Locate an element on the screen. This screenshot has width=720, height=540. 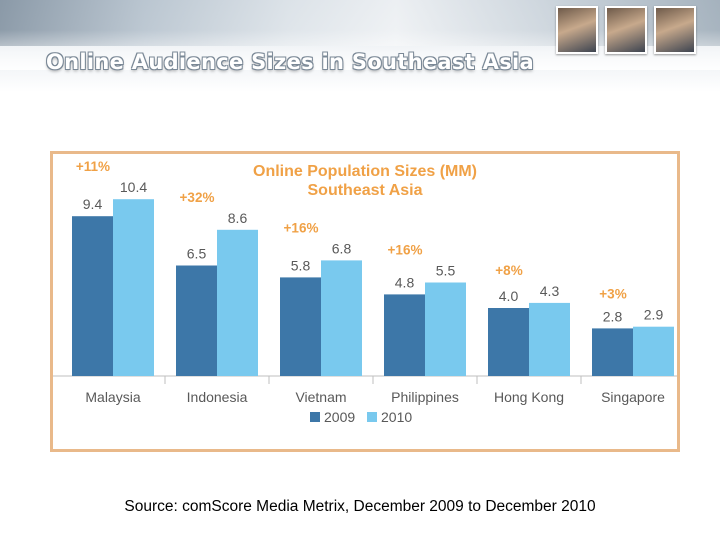
growth-label-philippines: +16% is located at coordinates (405, 250).